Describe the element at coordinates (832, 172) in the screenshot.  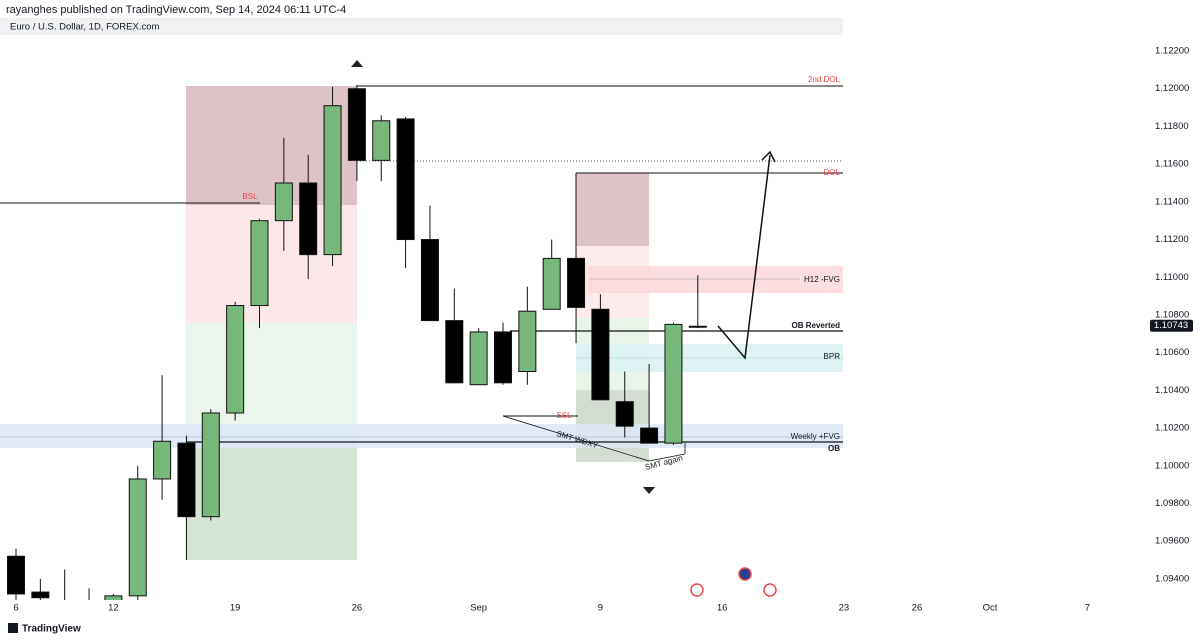
I see `annotation: DOL` at that location.